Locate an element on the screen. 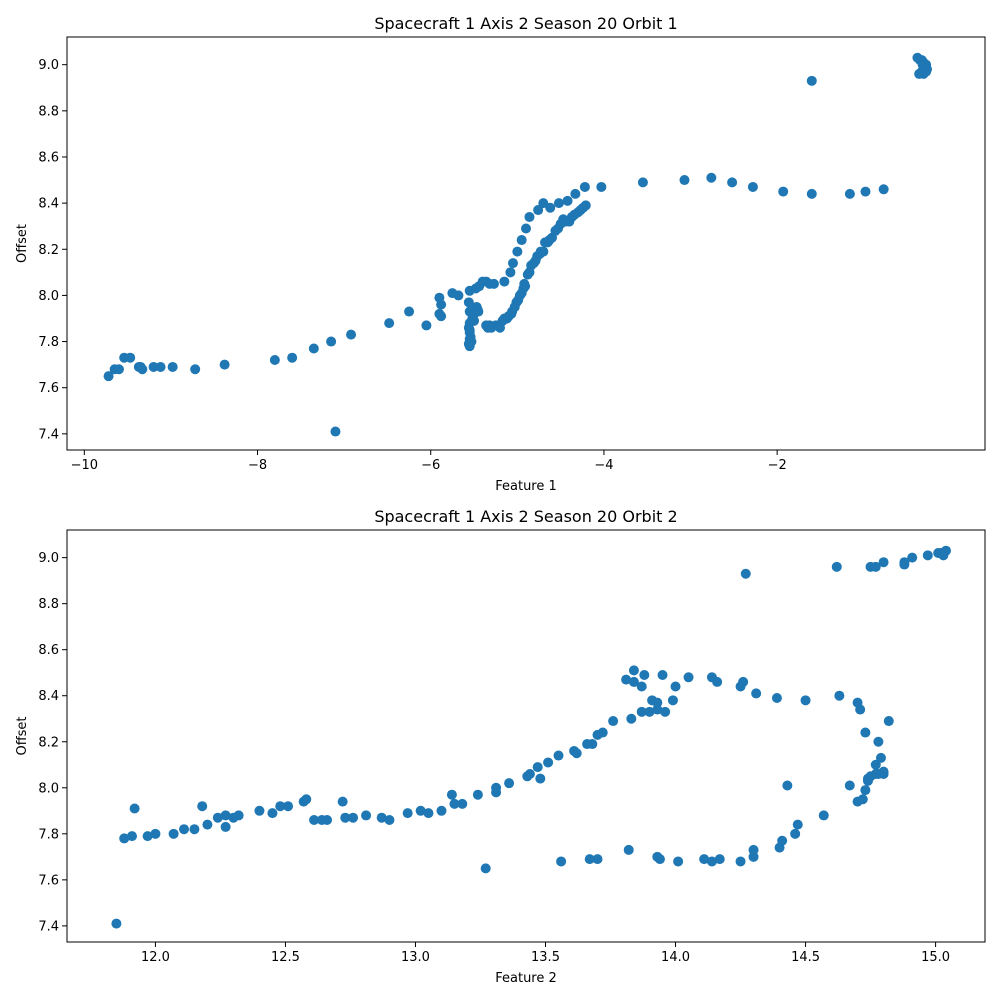 The width and height of the screenshot is (1000, 1000). chart-title: Spacecraft 1 Axis 2 Season 20 Orbit 2 is located at coordinates (525, 516).